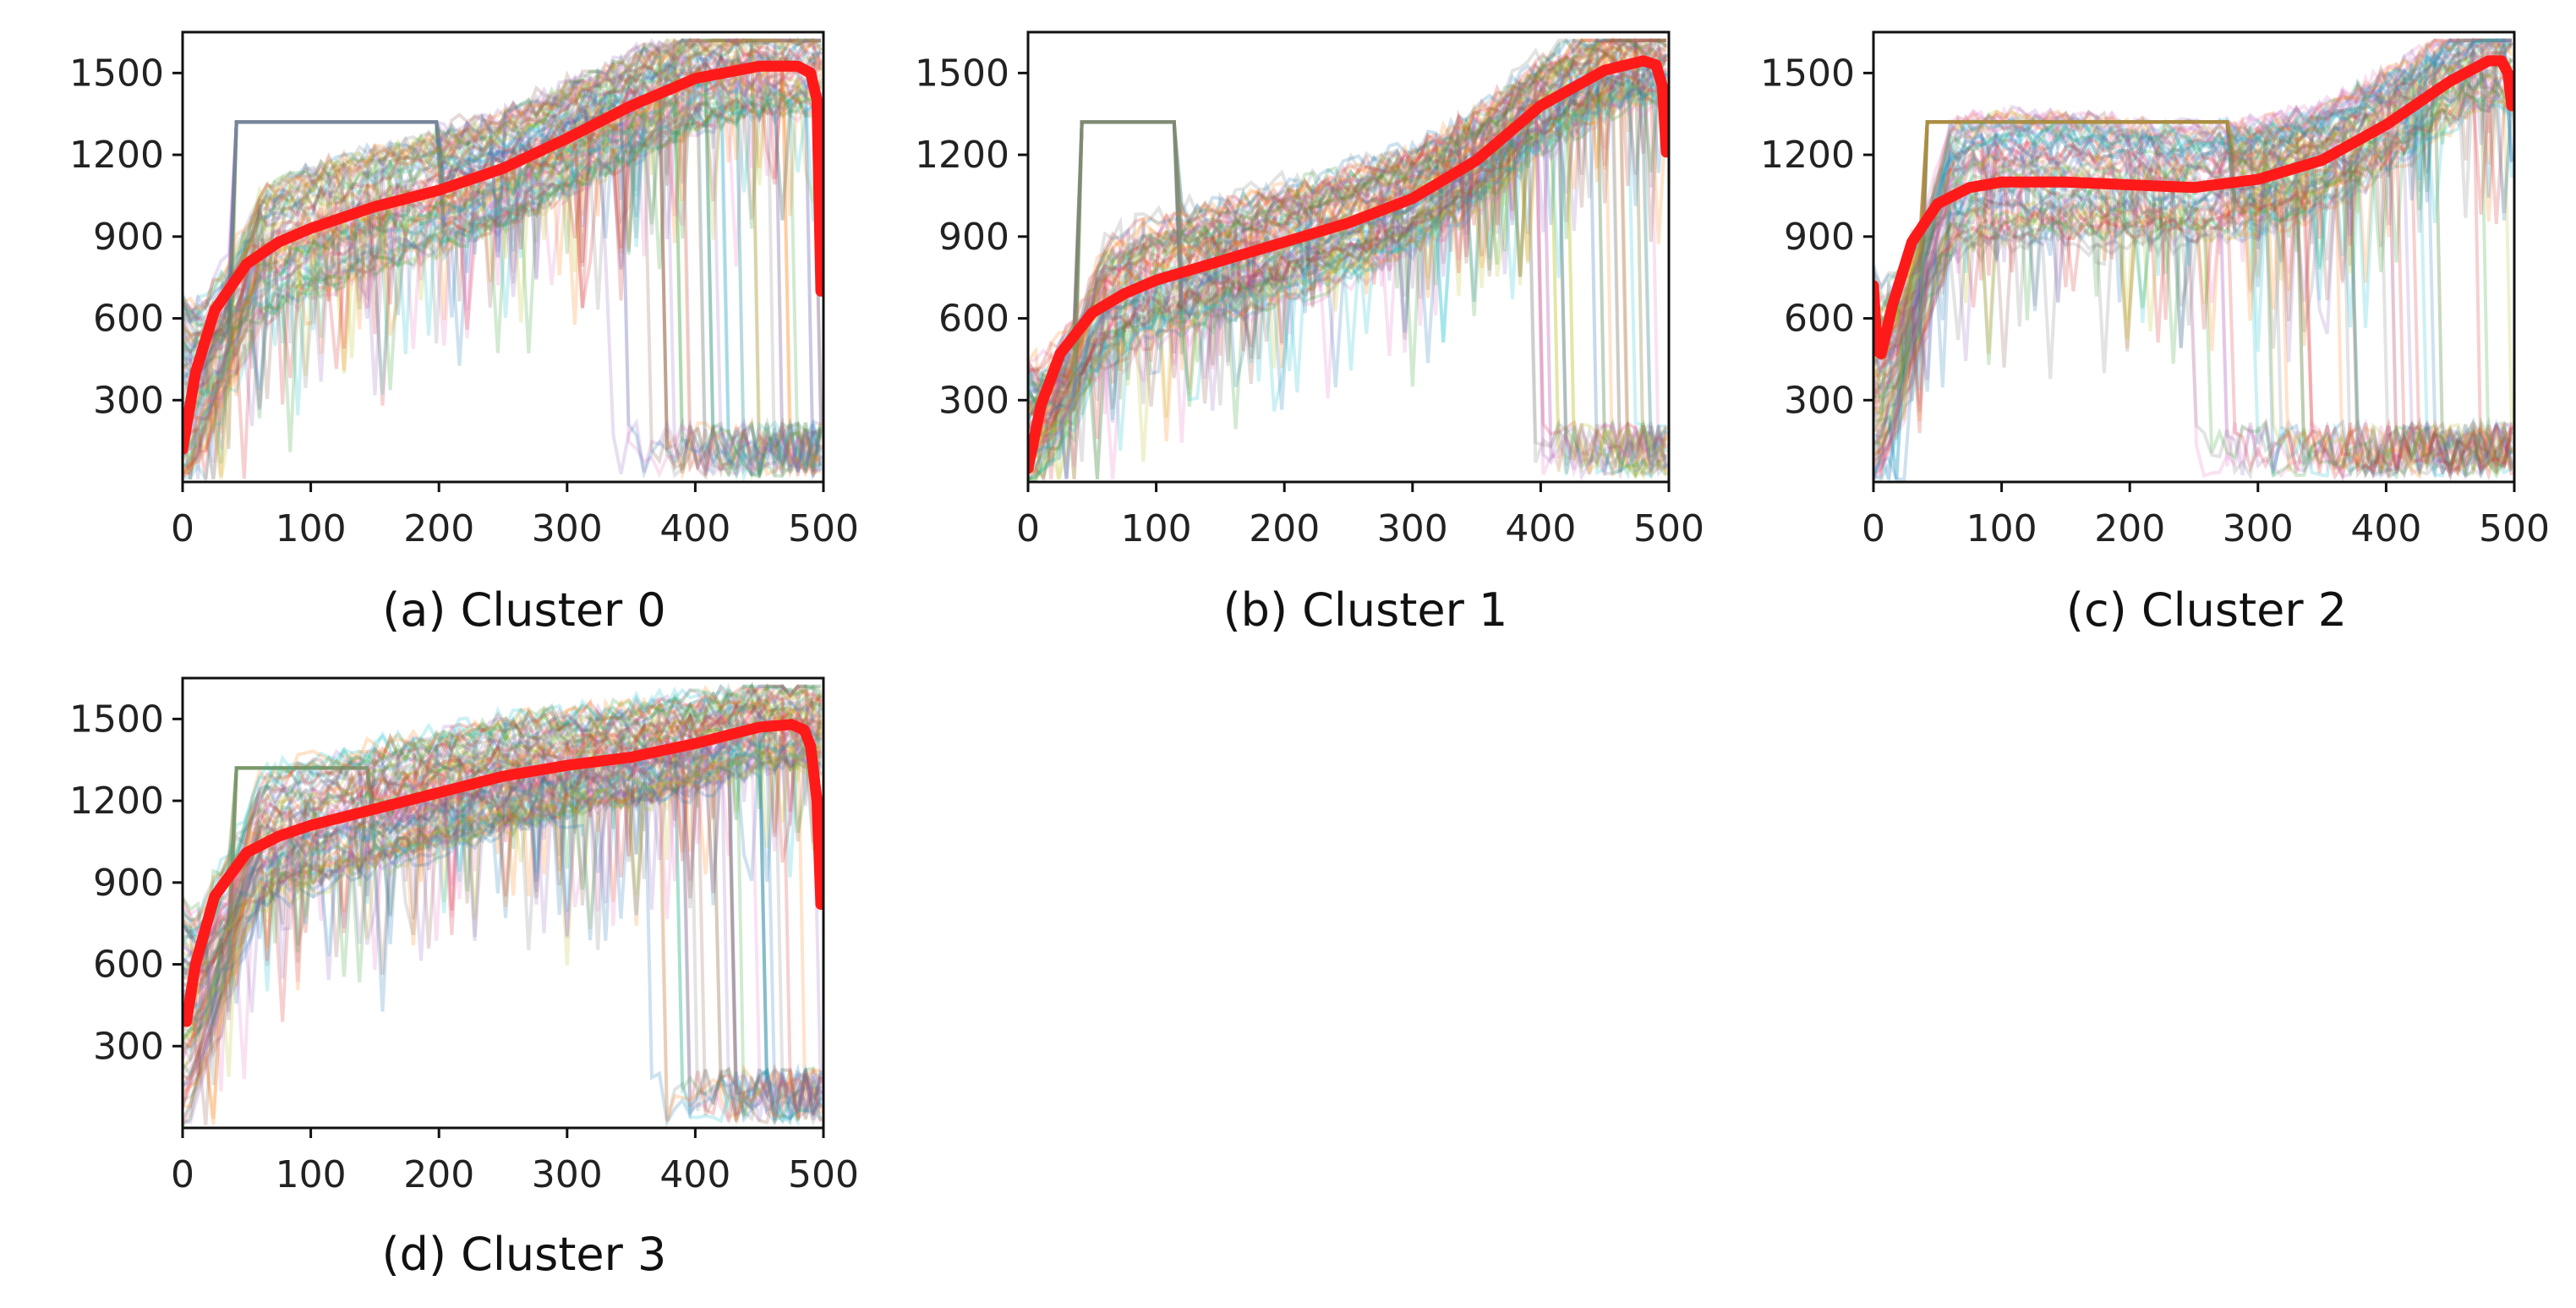 This screenshot has width=2576, height=1308. I want to click on y-tick-label: 1200, so click(116, 801).